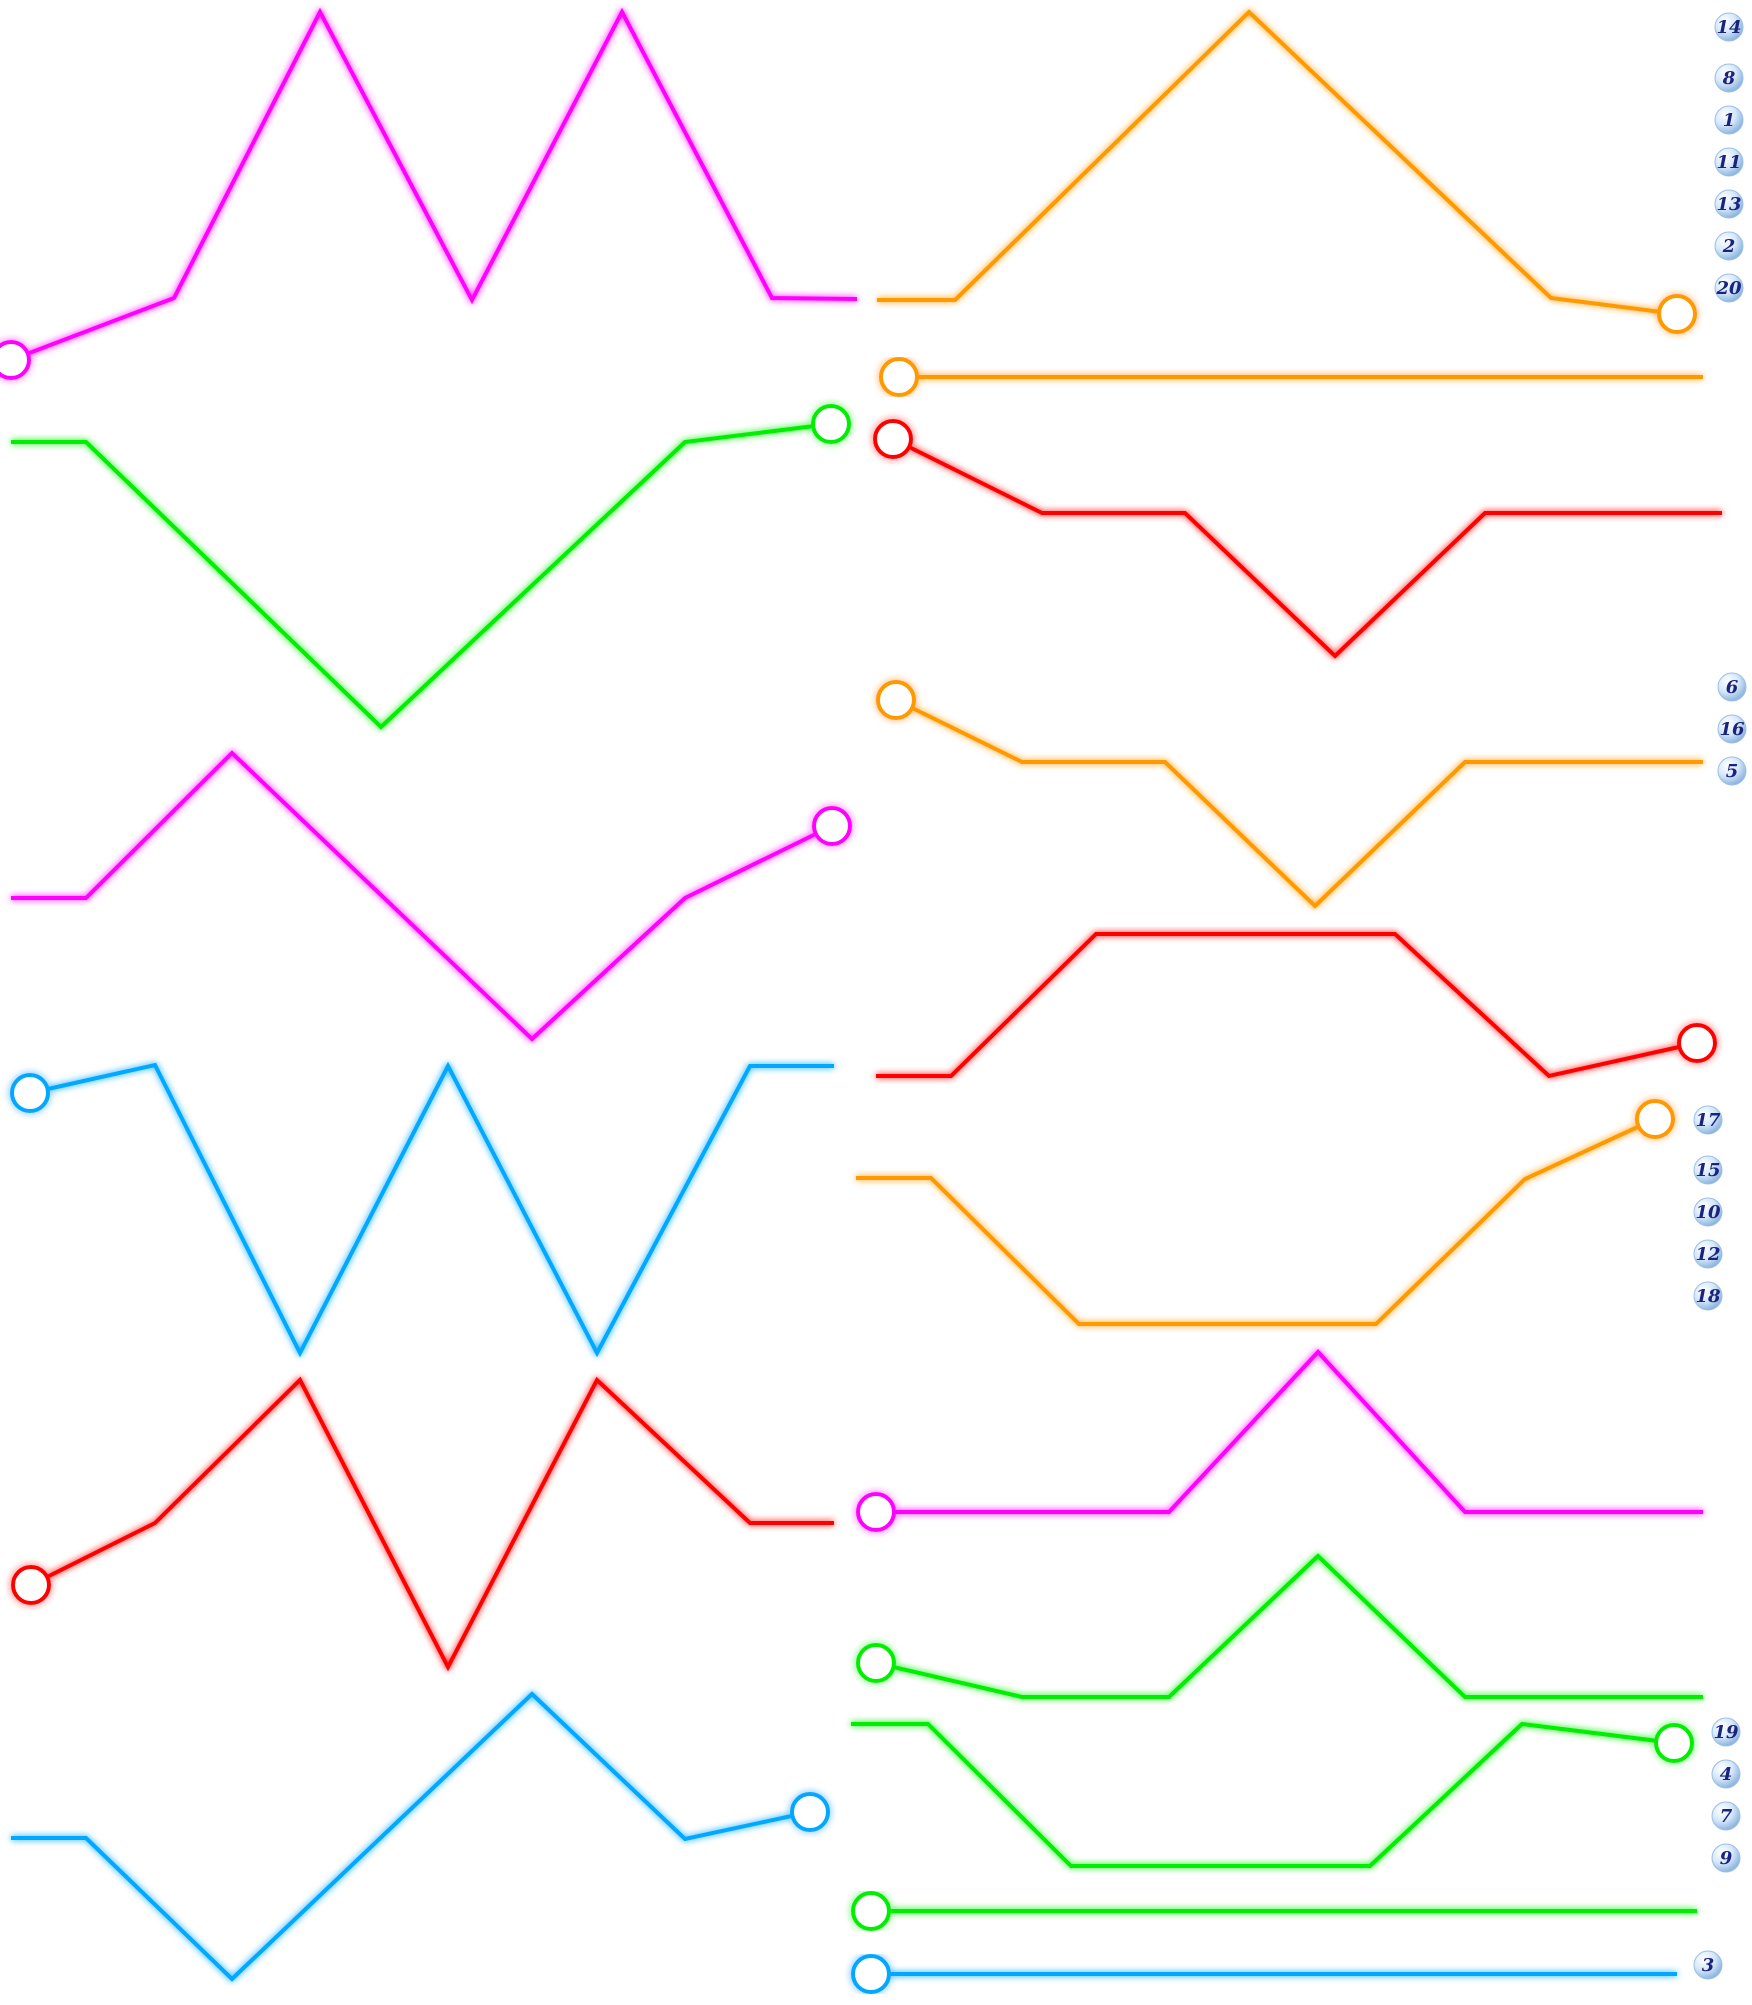 The image size is (1752, 2005). I want to click on badge-number: 6, so click(1732, 687).